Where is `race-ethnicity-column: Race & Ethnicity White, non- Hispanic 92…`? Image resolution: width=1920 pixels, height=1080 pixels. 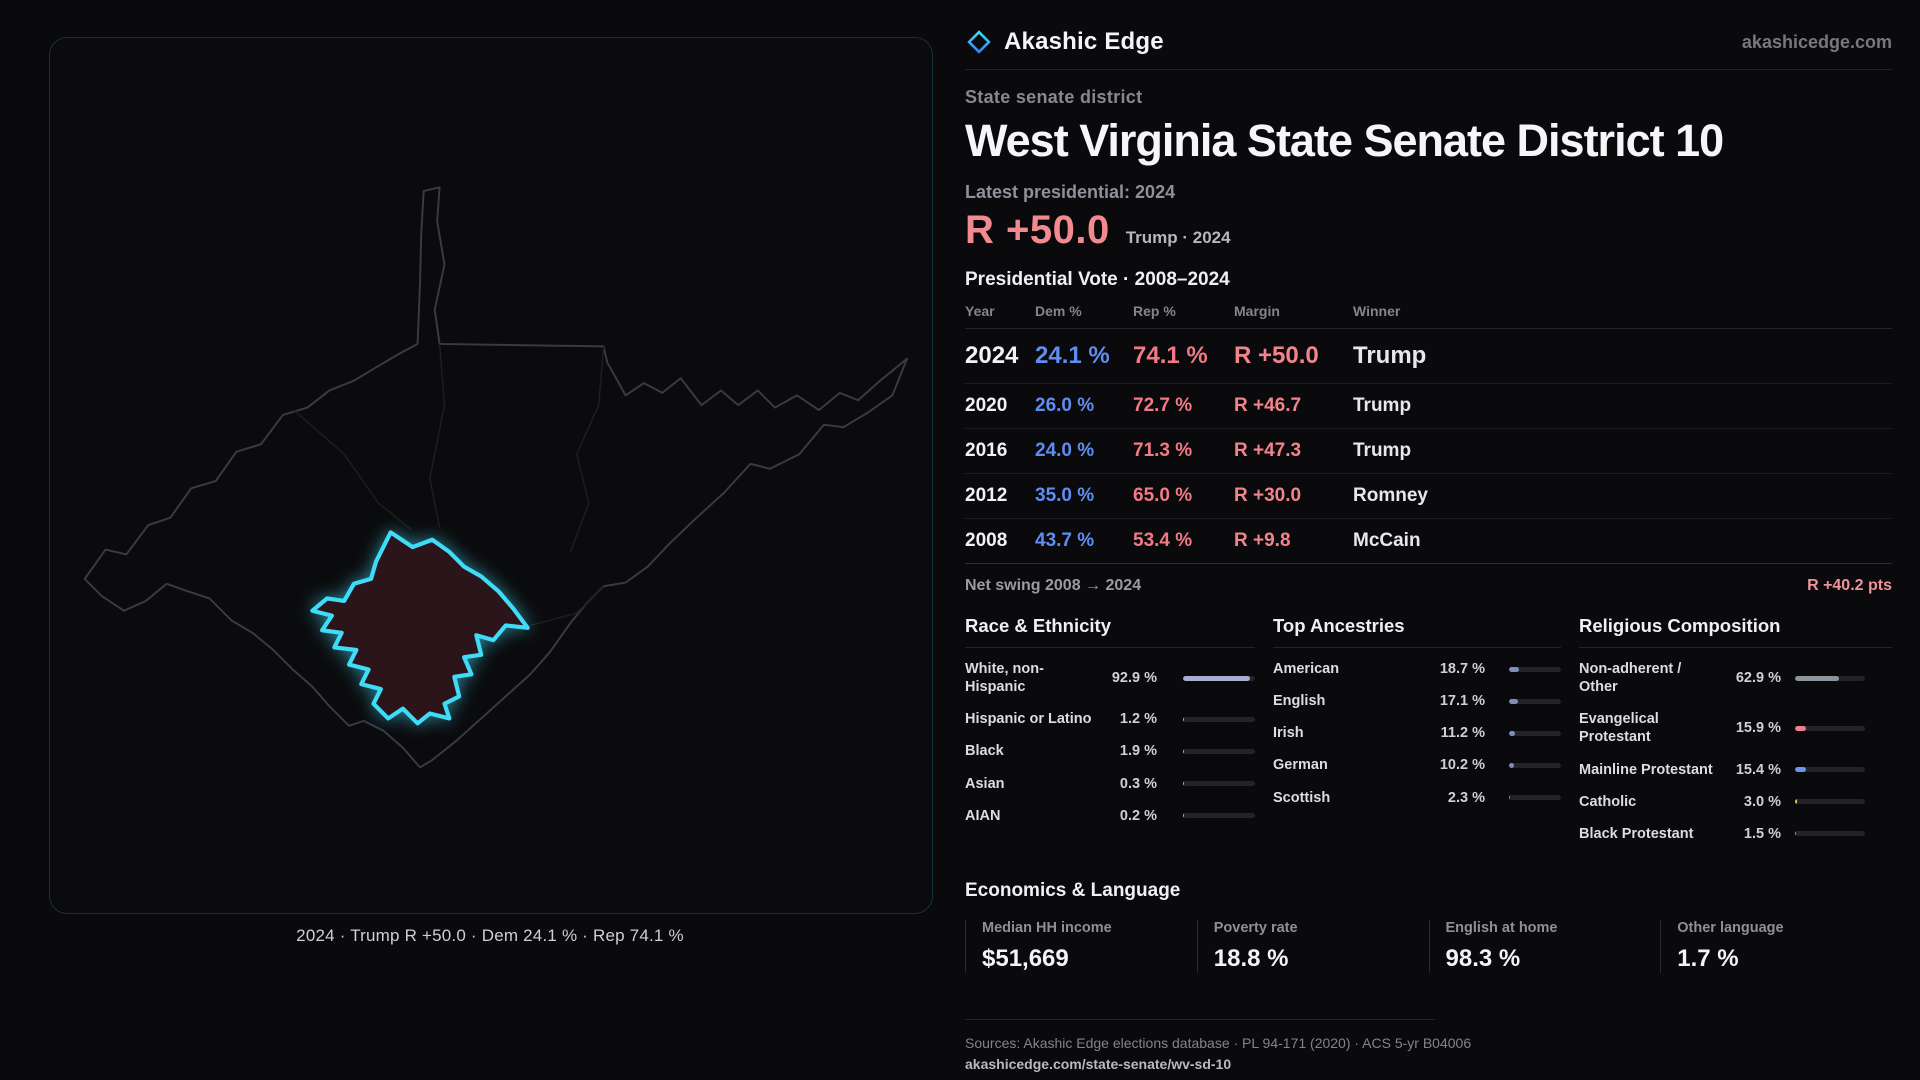 race-ethnicity-column: Race & Ethnicity White, non- Hispanic 92… is located at coordinates (1110, 723).